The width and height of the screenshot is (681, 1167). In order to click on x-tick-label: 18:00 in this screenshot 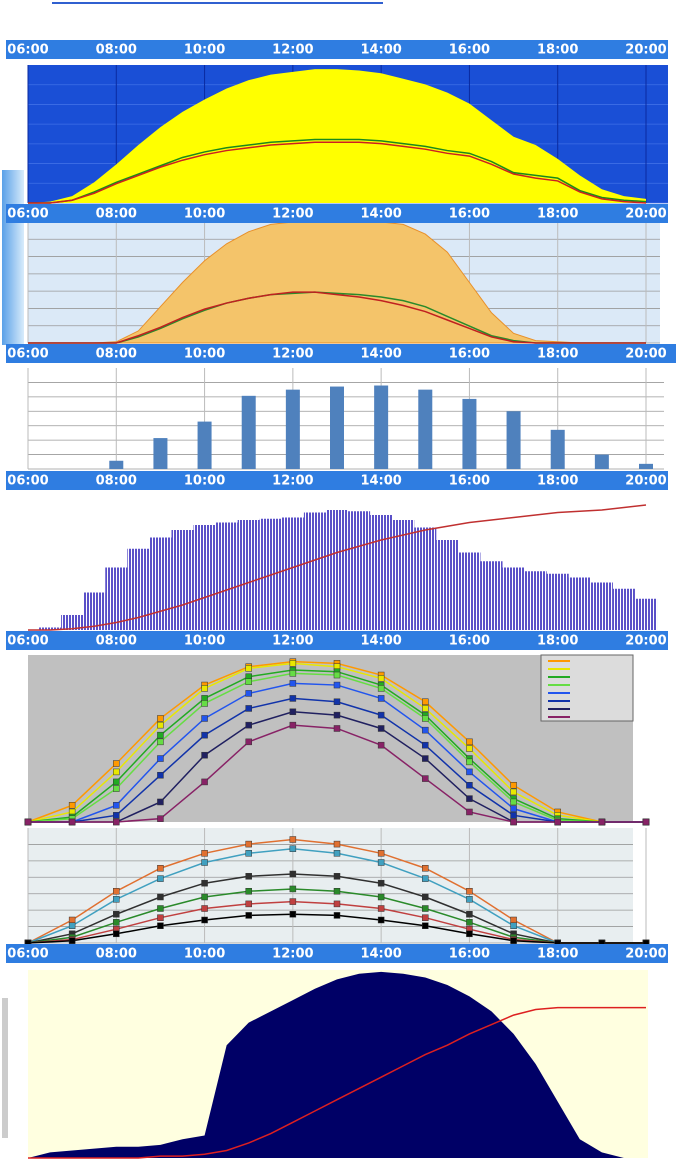, I will do `click(557, 50)`.